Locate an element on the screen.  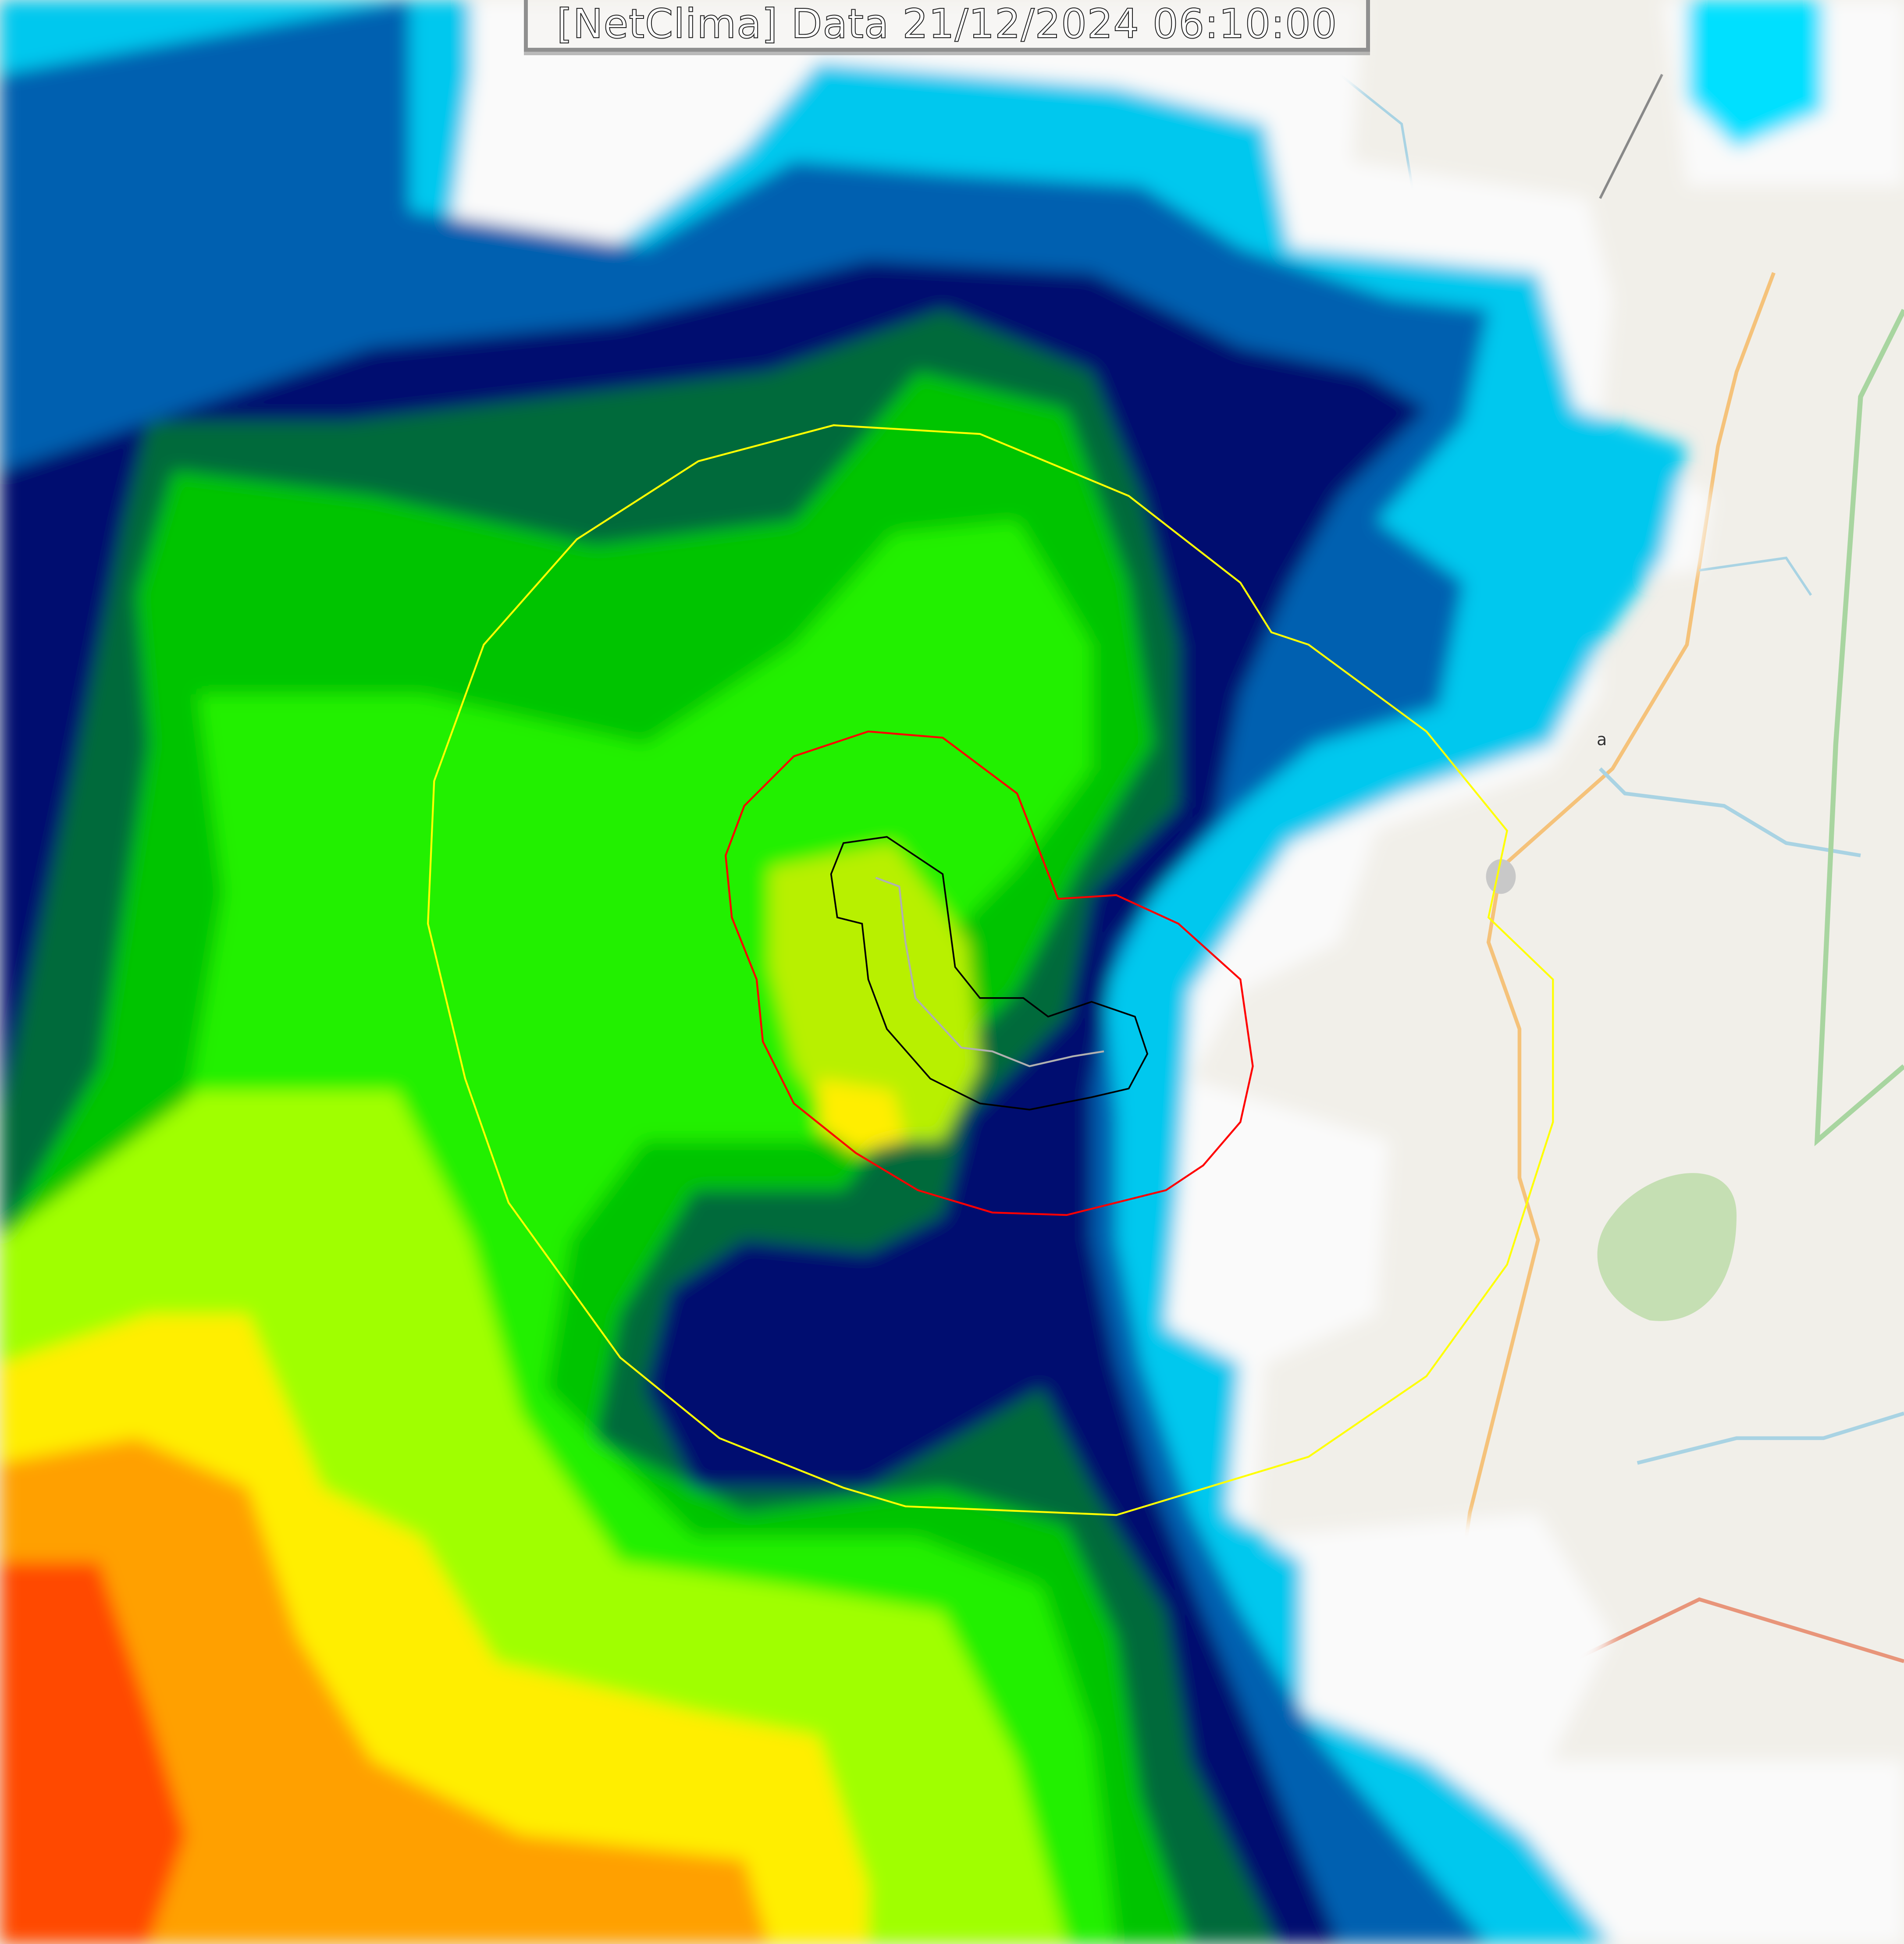
timestamp-banner: [NetClima] Data 21/12/2024 06:10:00 is located at coordinates (947, 26).